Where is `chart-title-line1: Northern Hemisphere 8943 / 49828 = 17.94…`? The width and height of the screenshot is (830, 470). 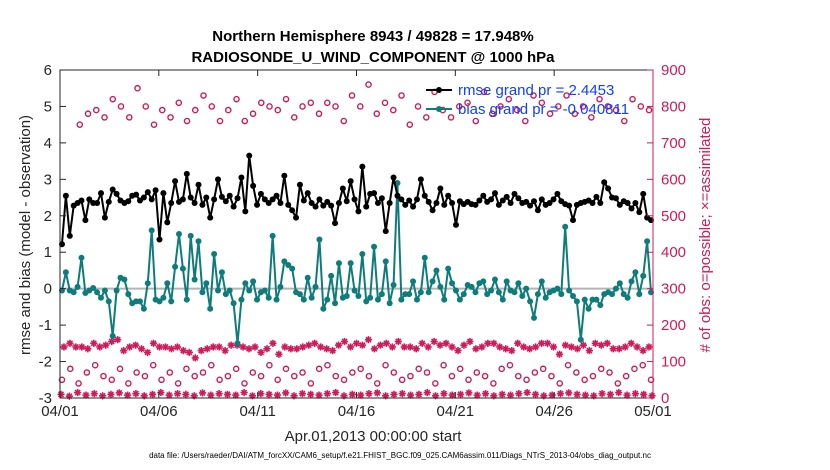 chart-title-line1: Northern Hemisphere 8943 / 49828 = 17.94… is located at coordinates (372, 36).